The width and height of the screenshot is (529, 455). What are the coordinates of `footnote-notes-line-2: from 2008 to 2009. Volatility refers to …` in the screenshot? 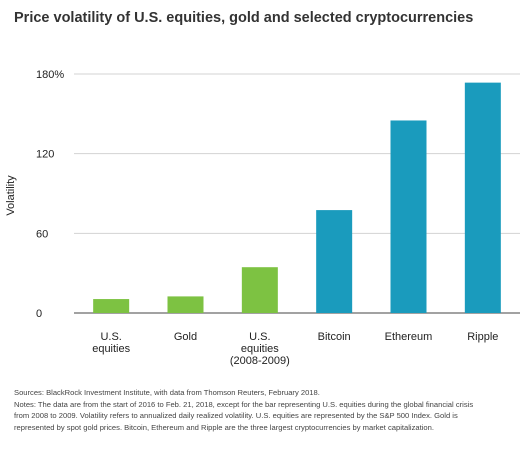 It's located at (236, 416).